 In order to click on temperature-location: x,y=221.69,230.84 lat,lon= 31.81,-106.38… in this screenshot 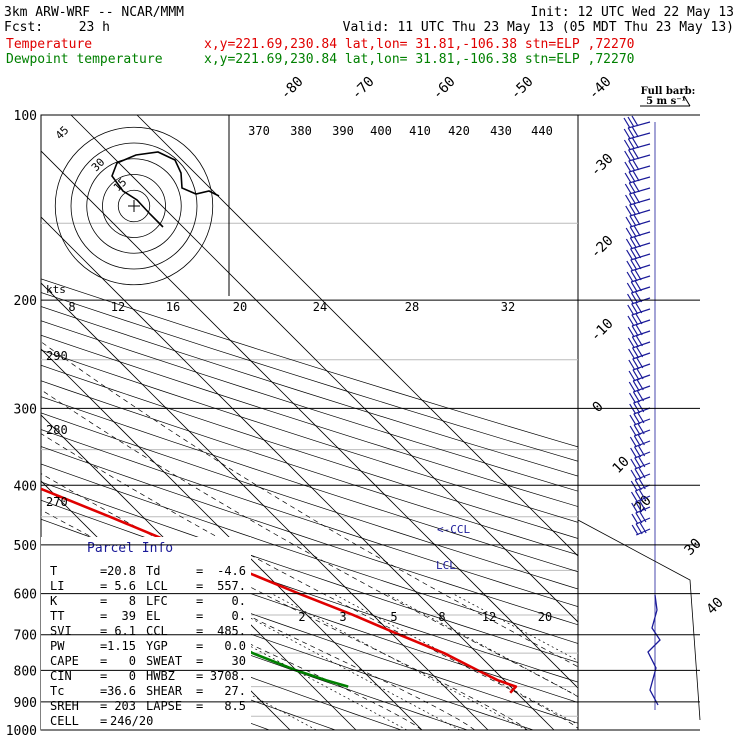, I will do `click(419, 44)`.